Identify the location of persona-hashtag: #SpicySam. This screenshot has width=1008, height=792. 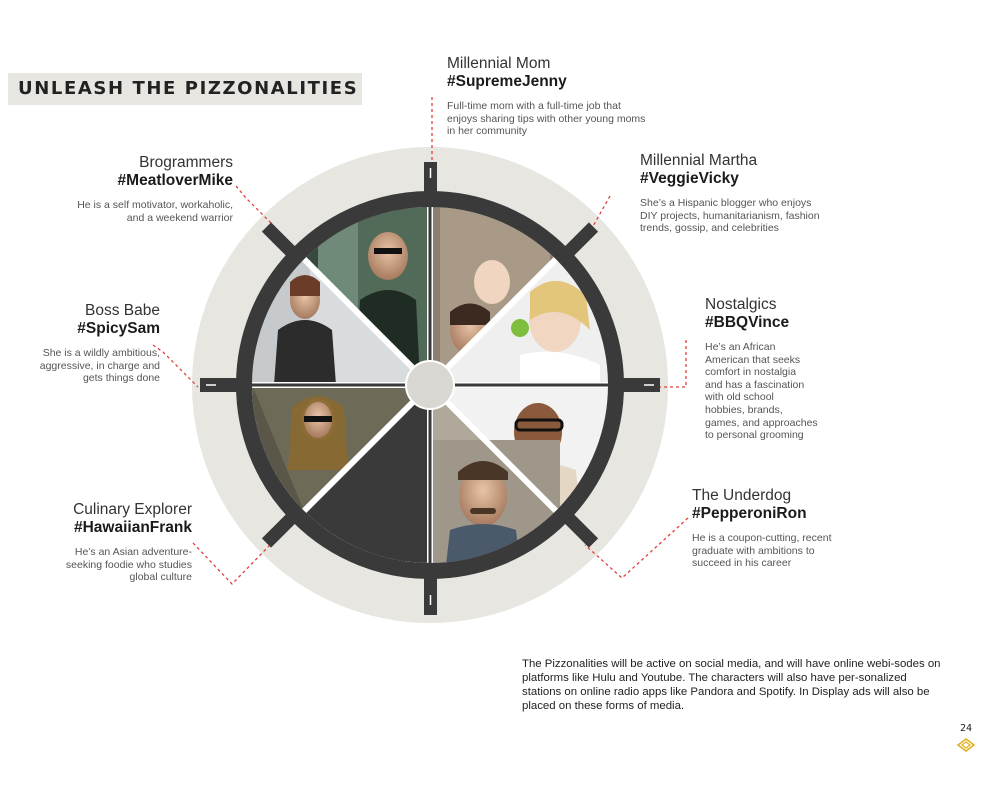
(118, 328).